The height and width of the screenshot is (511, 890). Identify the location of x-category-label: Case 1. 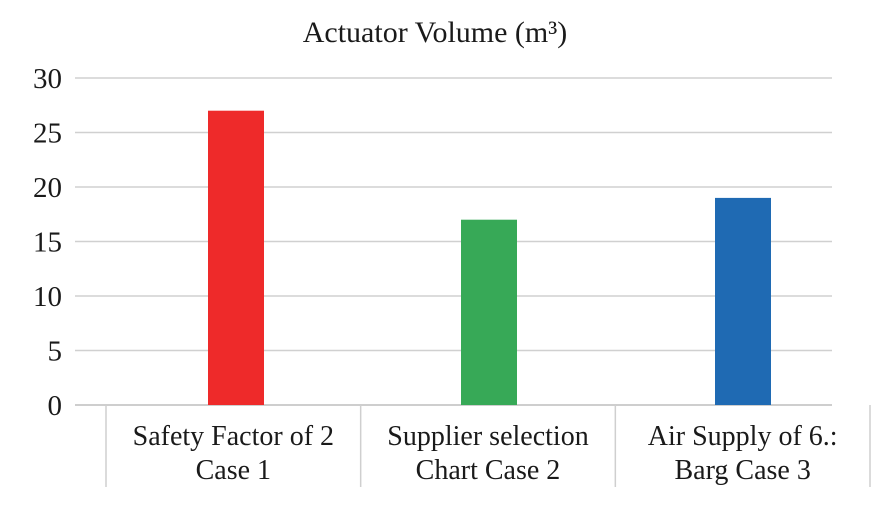
(233, 470).